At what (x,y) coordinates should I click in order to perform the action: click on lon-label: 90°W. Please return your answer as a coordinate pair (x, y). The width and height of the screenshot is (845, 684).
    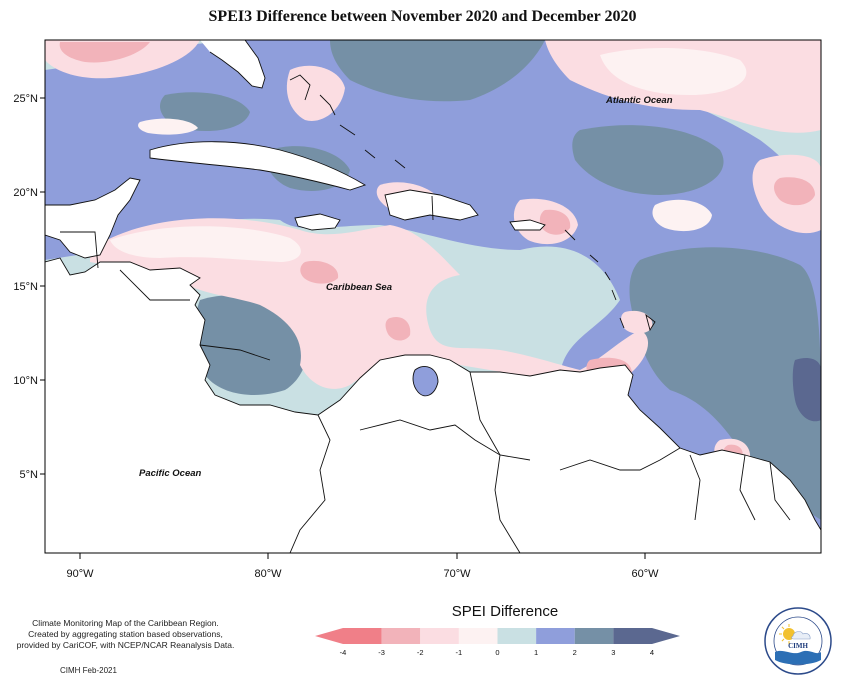
    Looking at the image, I should click on (80, 574).